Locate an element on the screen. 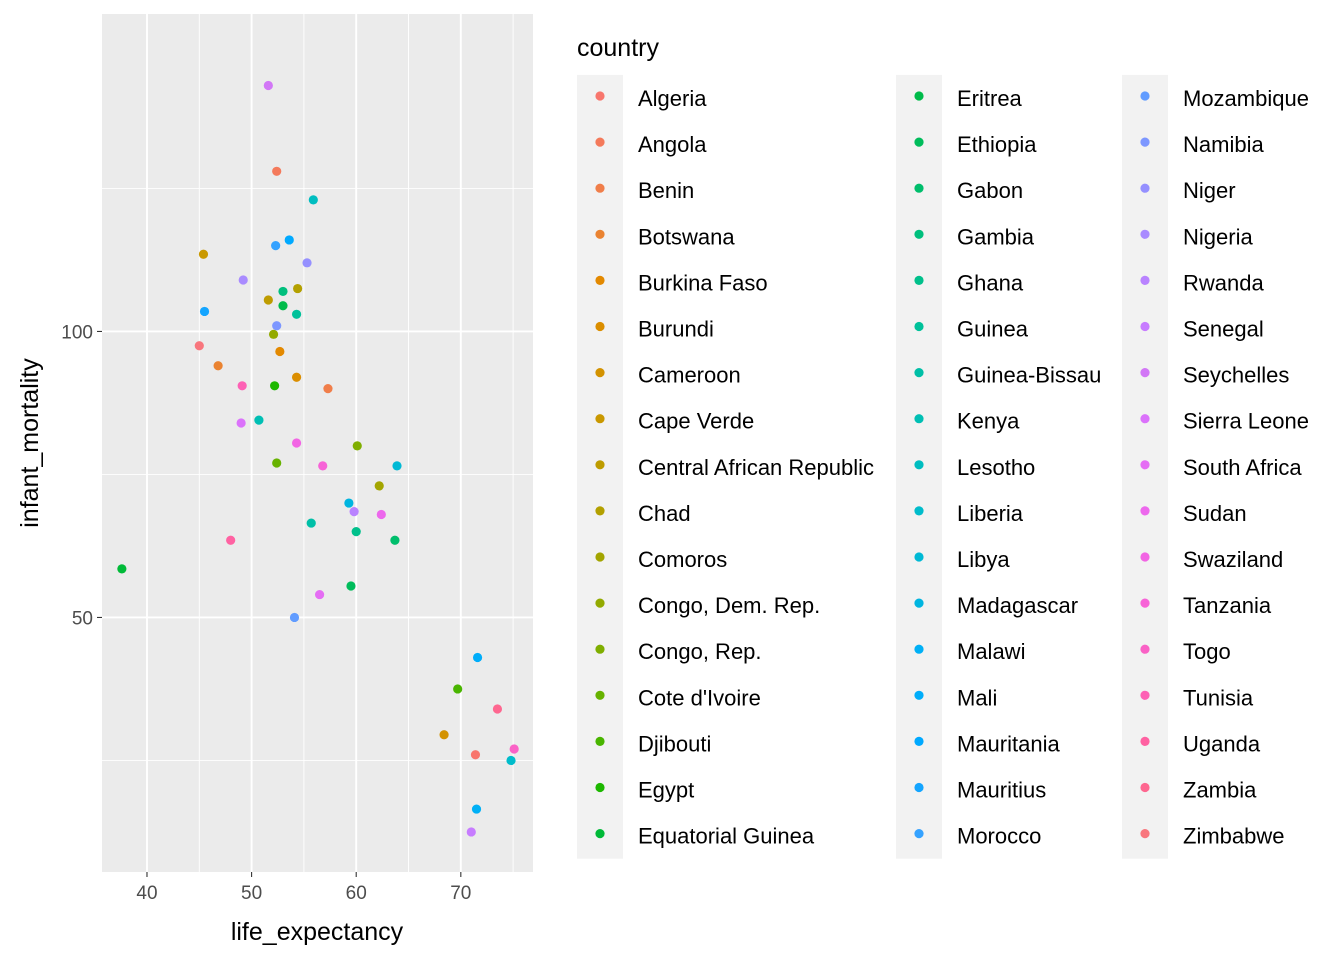  legend-label: Benin is located at coordinates (666, 190).